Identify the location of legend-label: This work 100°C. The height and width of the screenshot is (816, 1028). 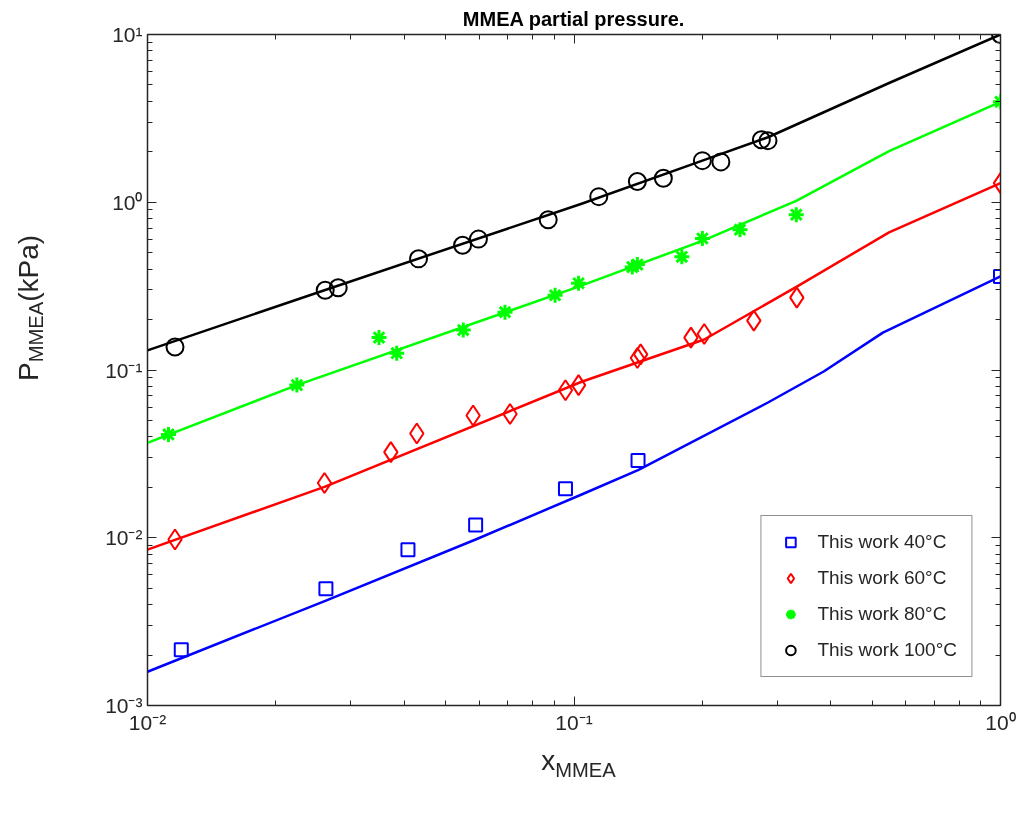
(887, 650).